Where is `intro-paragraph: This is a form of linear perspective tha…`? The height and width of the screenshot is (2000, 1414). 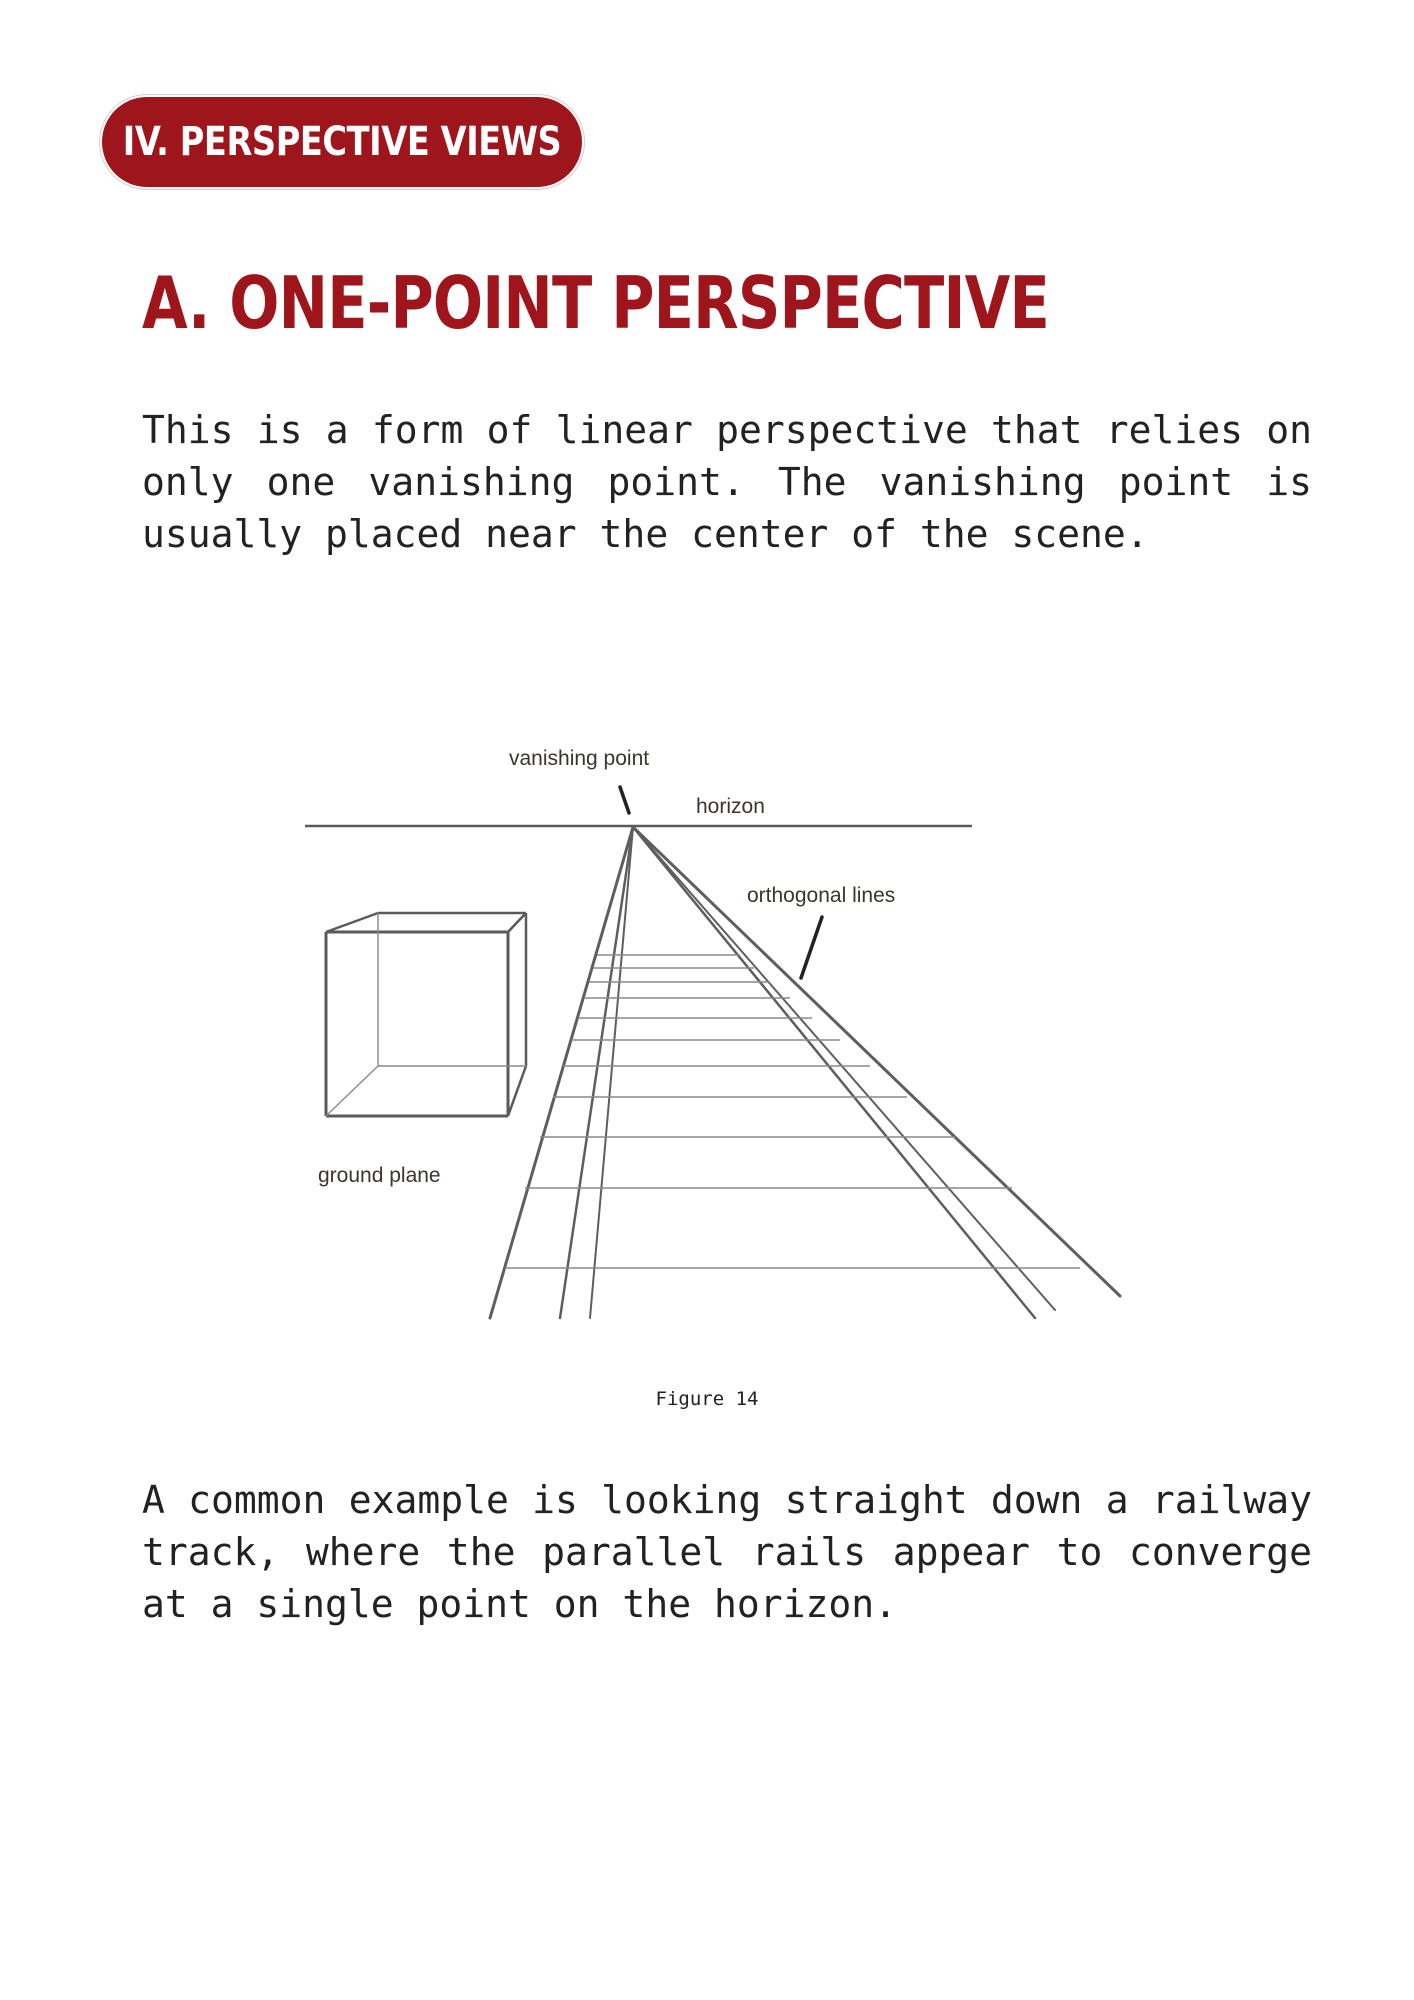
intro-paragraph: This is a form of linear perspective tha… is located at coordinates (727, 482).